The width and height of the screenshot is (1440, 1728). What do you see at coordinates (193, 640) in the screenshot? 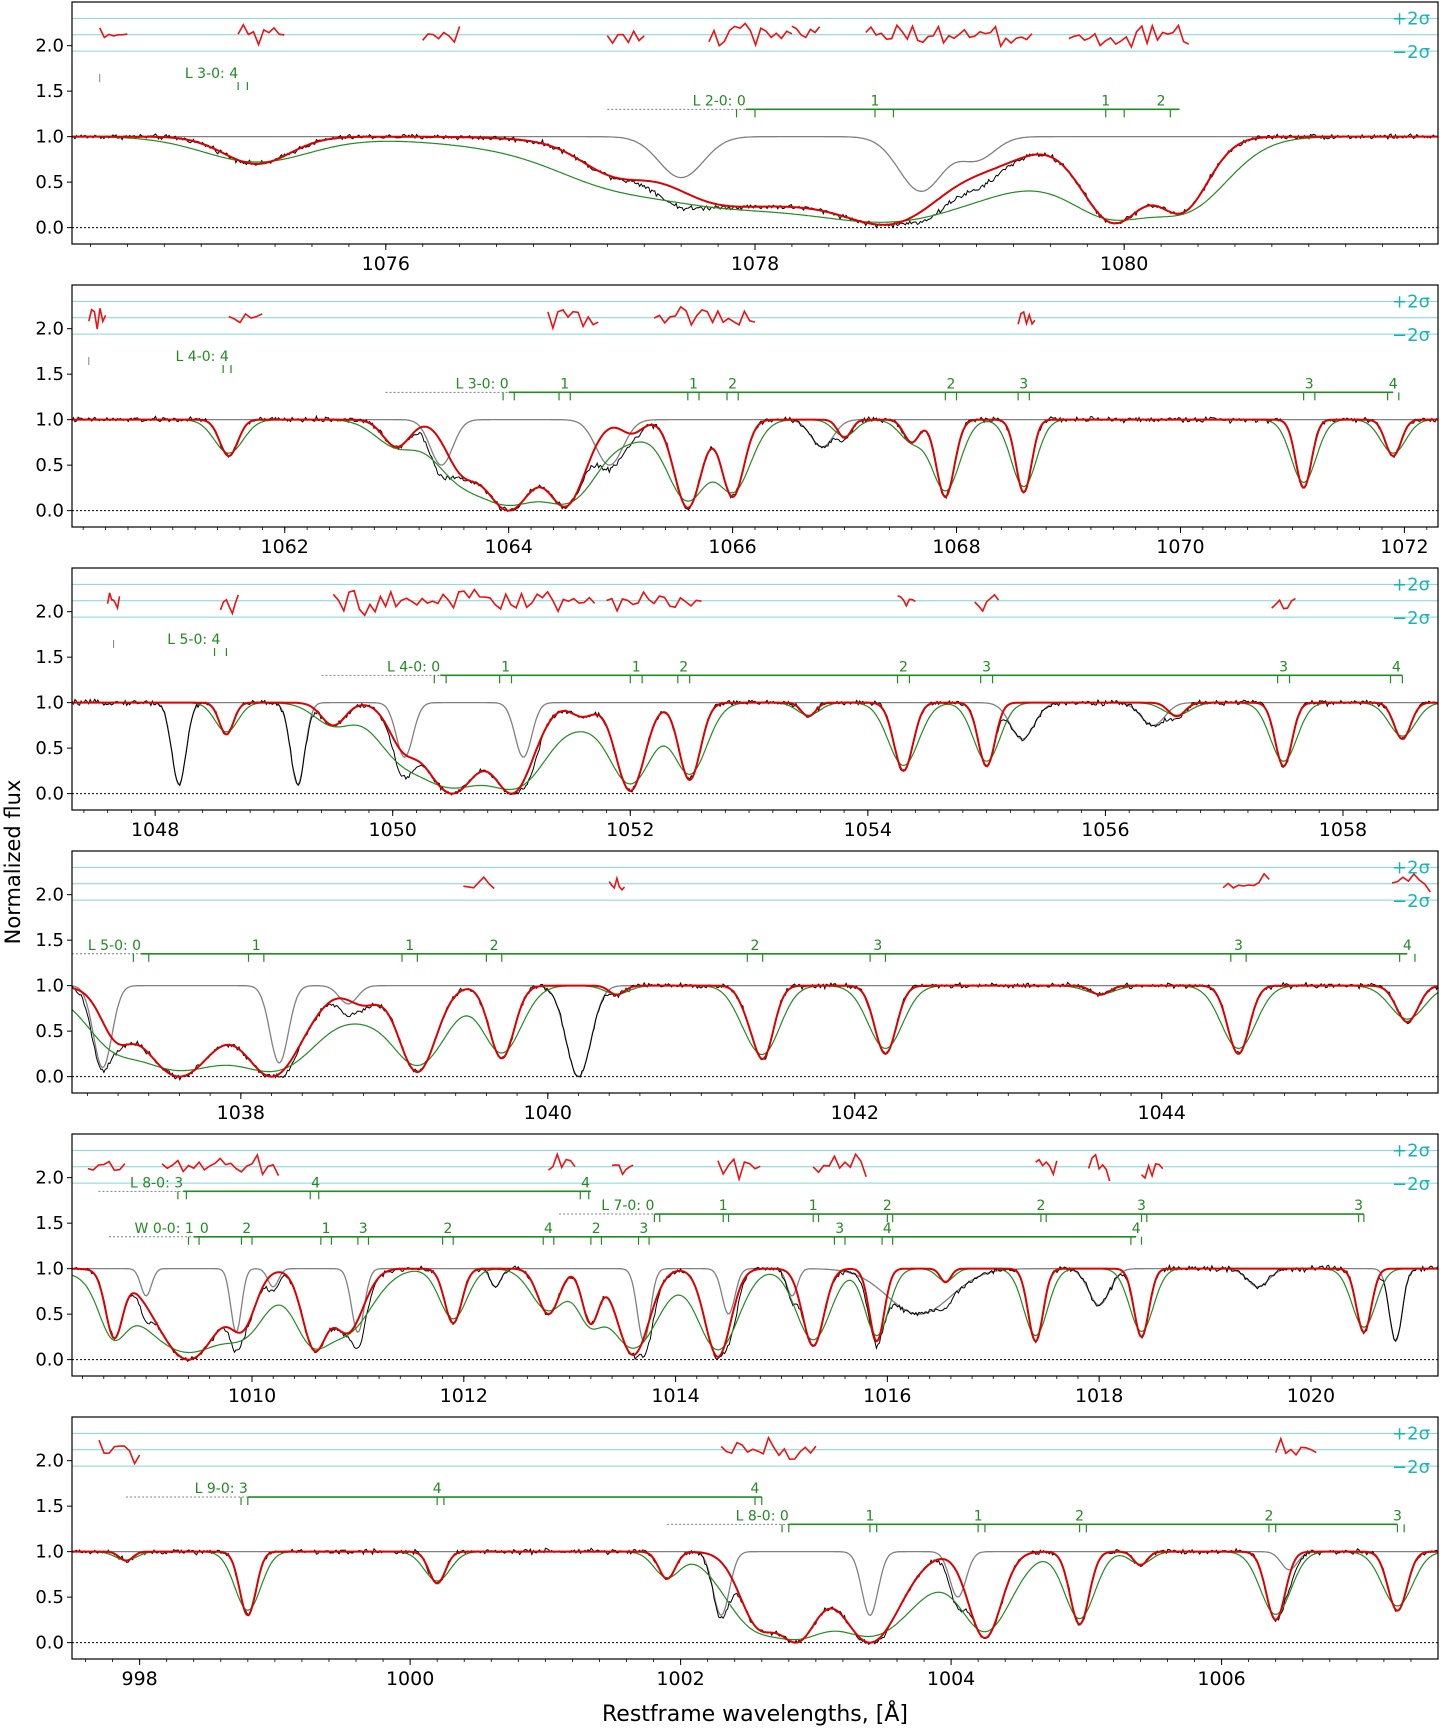
I see `series-label: L 5-0: 4` at bounding box center [193, 640].